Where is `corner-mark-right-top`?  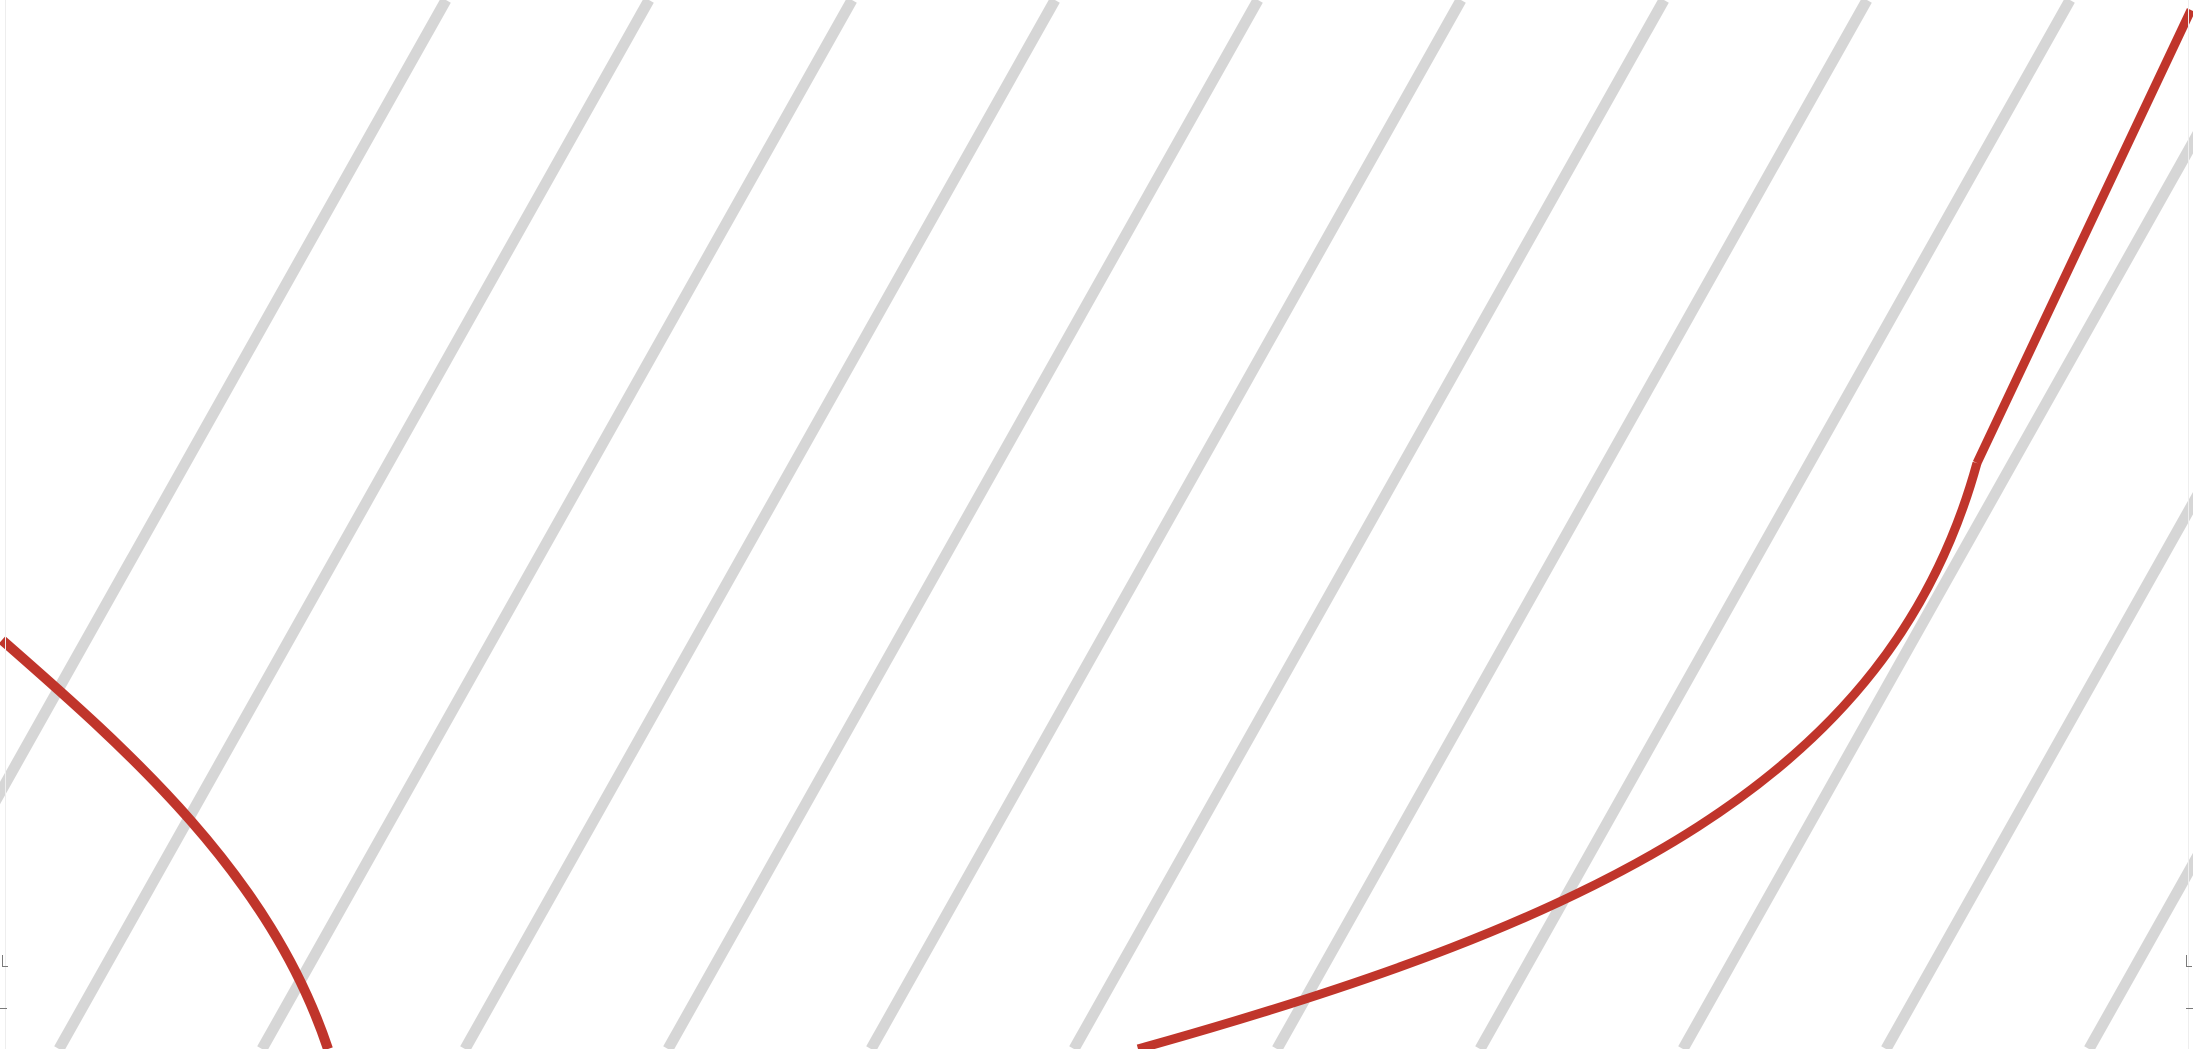
corner-mark-right-top is located at coordinates (2189, 961).